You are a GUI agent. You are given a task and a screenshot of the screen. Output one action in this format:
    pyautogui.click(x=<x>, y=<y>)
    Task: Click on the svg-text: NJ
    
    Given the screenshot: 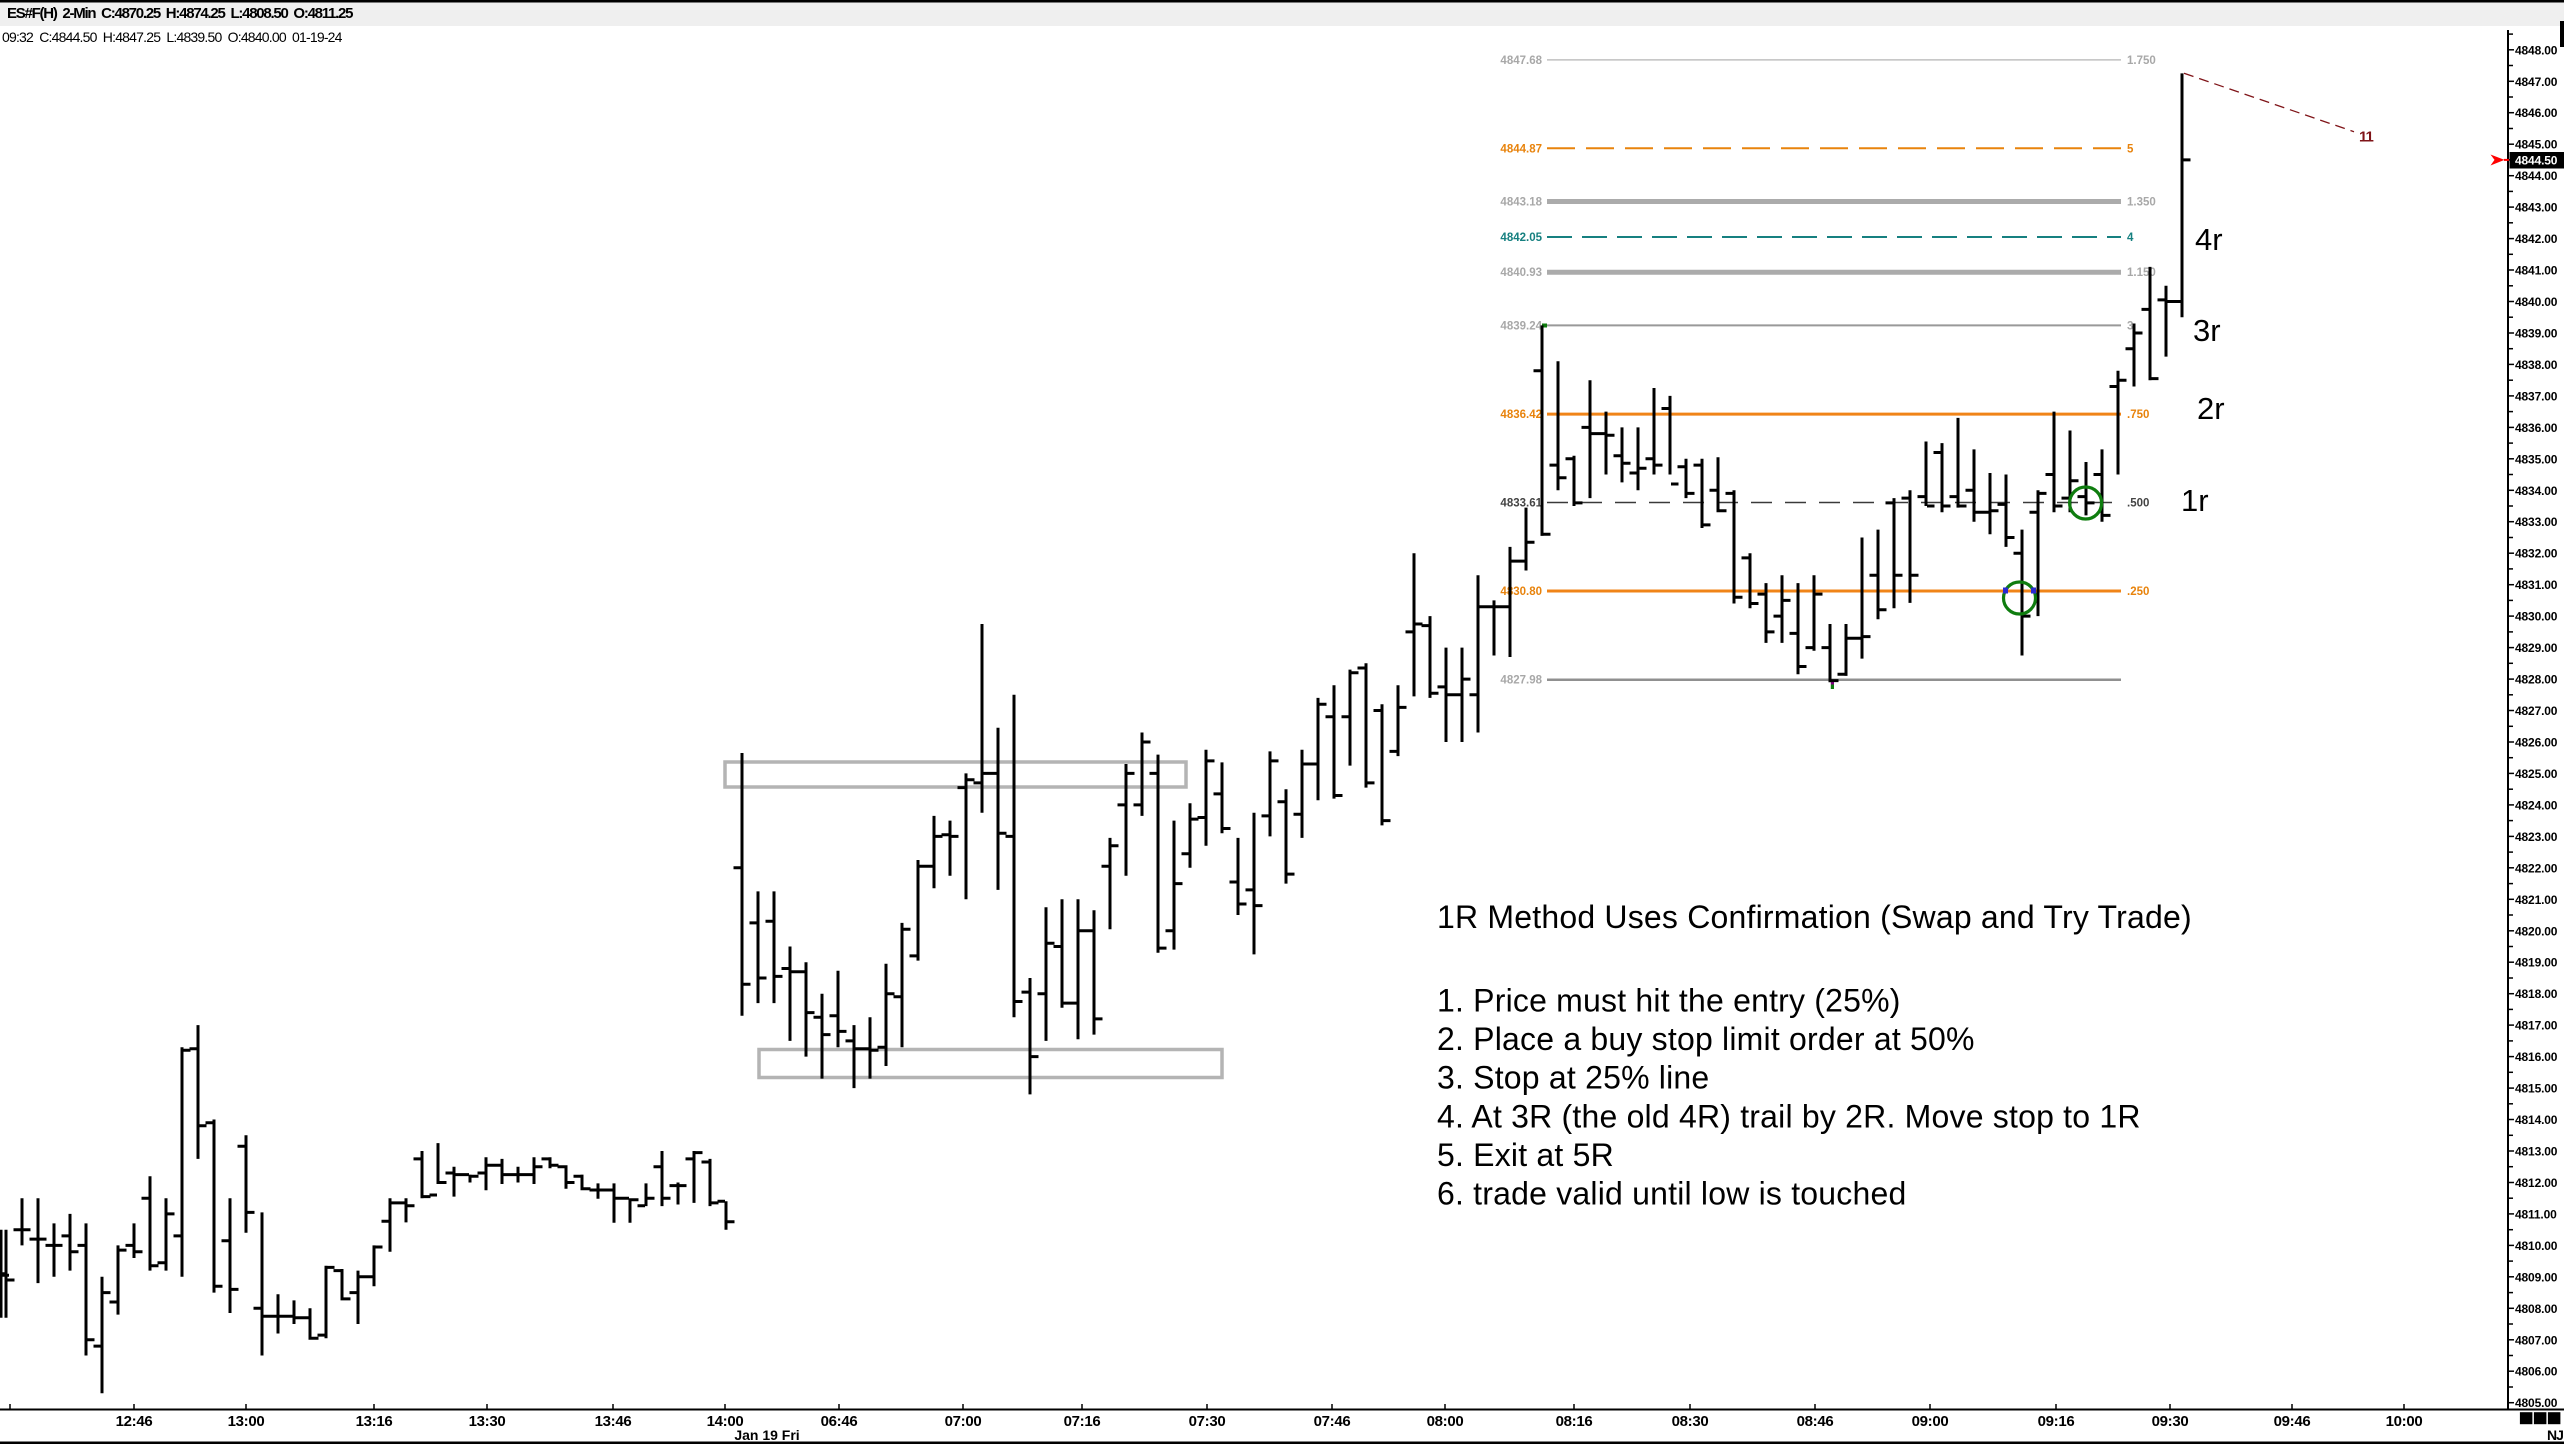 What is the action you would take?
    pyautogui.click(x=2555, y=1435)
    